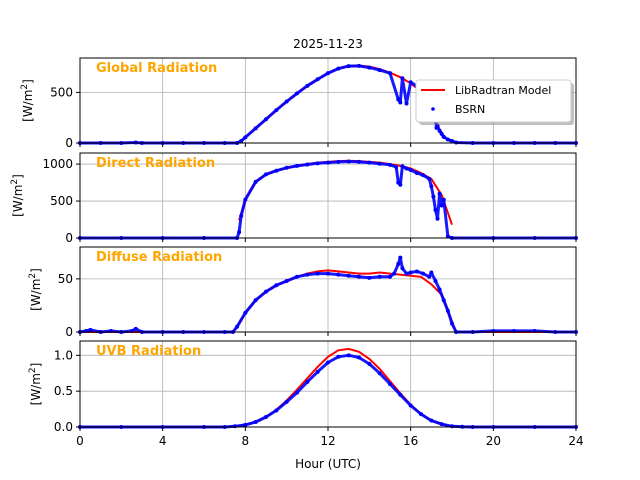 The height and width of the screenshot is (480, 640). Describe the element at coordinates (80, 441) in the screenshot. I see `x-tick-label: 0` at that location.